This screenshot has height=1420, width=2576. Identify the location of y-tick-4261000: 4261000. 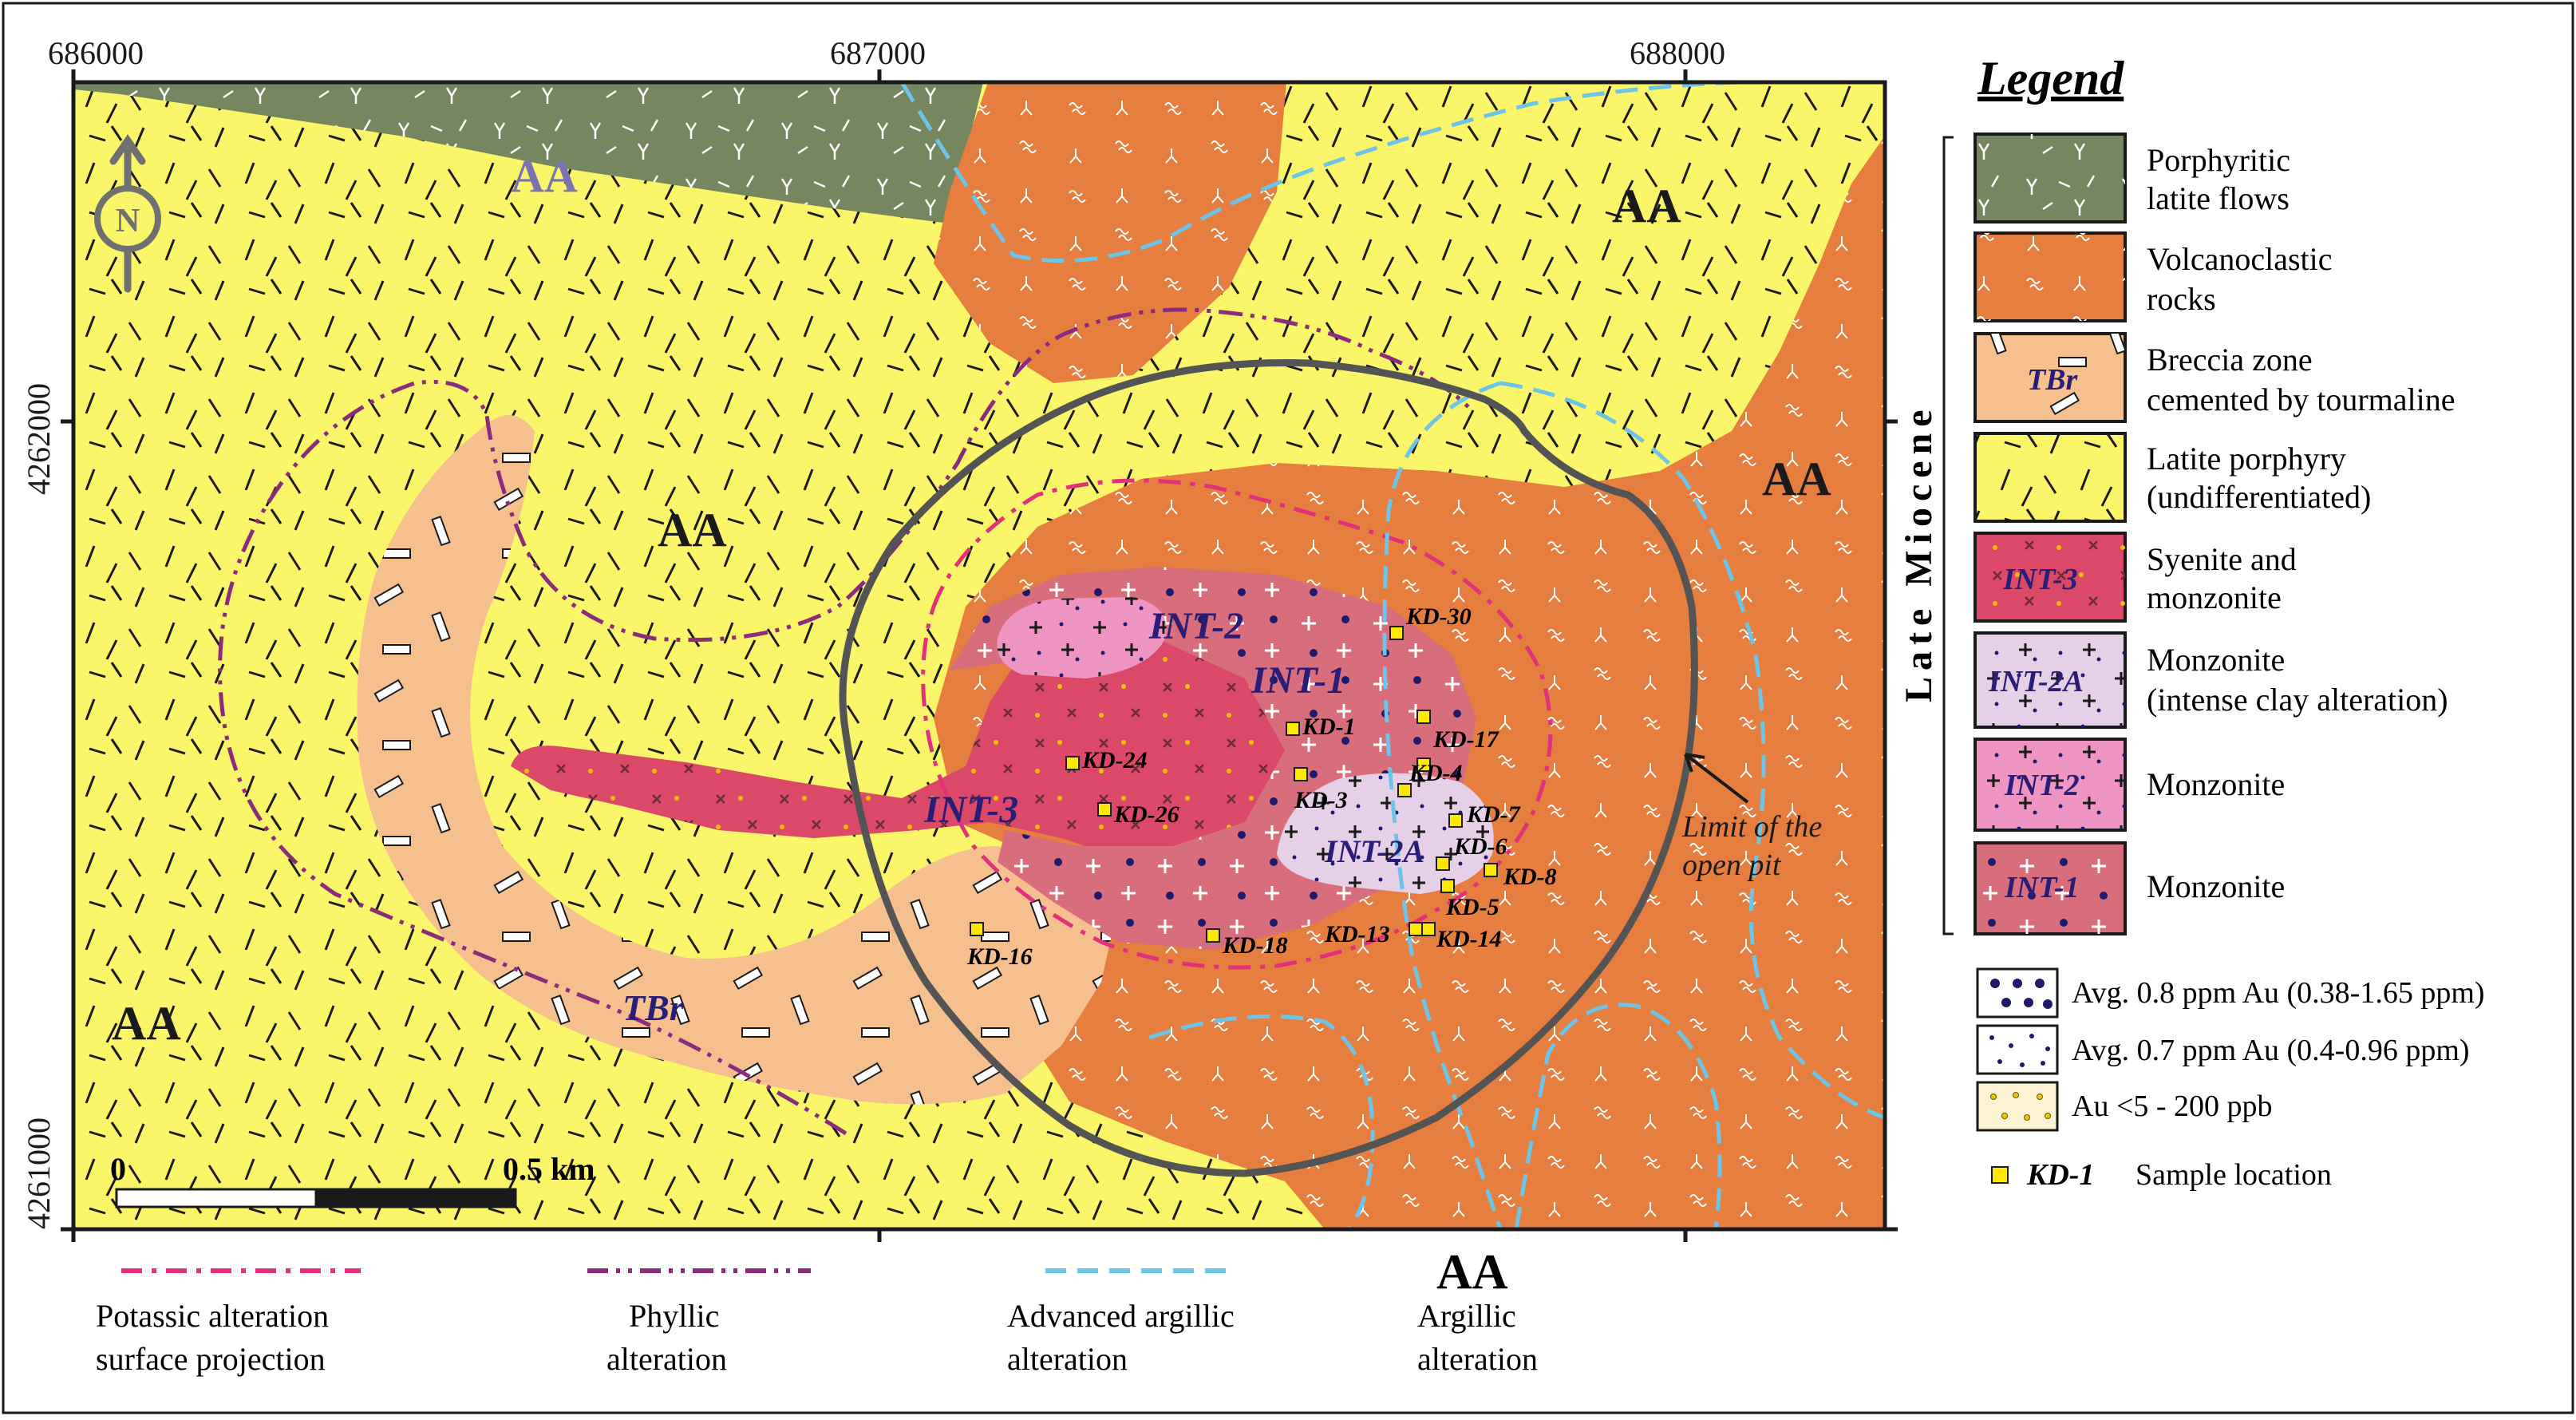
(39, 1173).